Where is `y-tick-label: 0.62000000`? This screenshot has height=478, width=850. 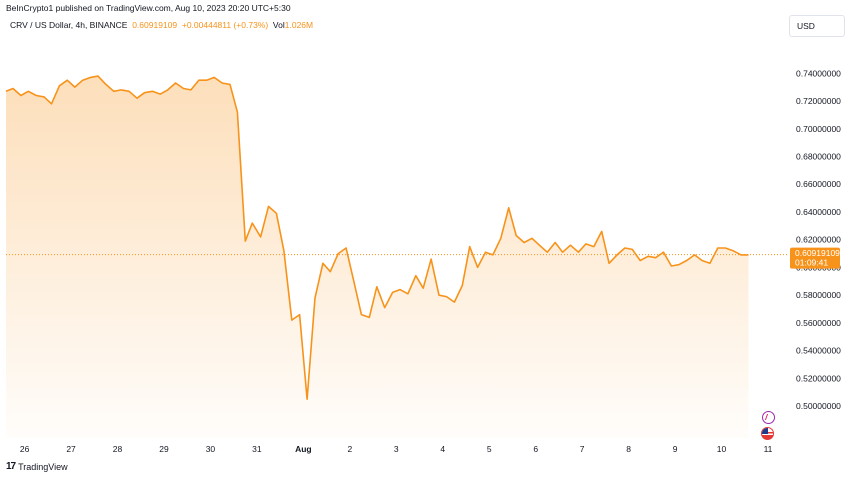 y-tick-label: 0.62000000 is located at coordinates (818, 240).